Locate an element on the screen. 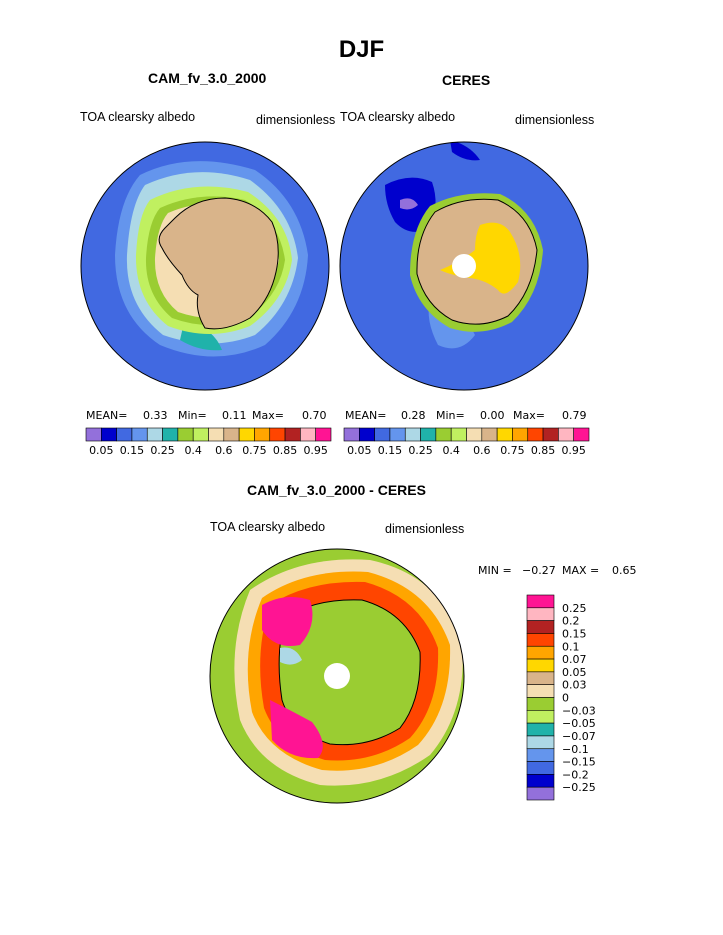 Image resolution: width=723 pixels, height=935 pixels. model-max-value: 0.70 is located at coordinates (314, 415).